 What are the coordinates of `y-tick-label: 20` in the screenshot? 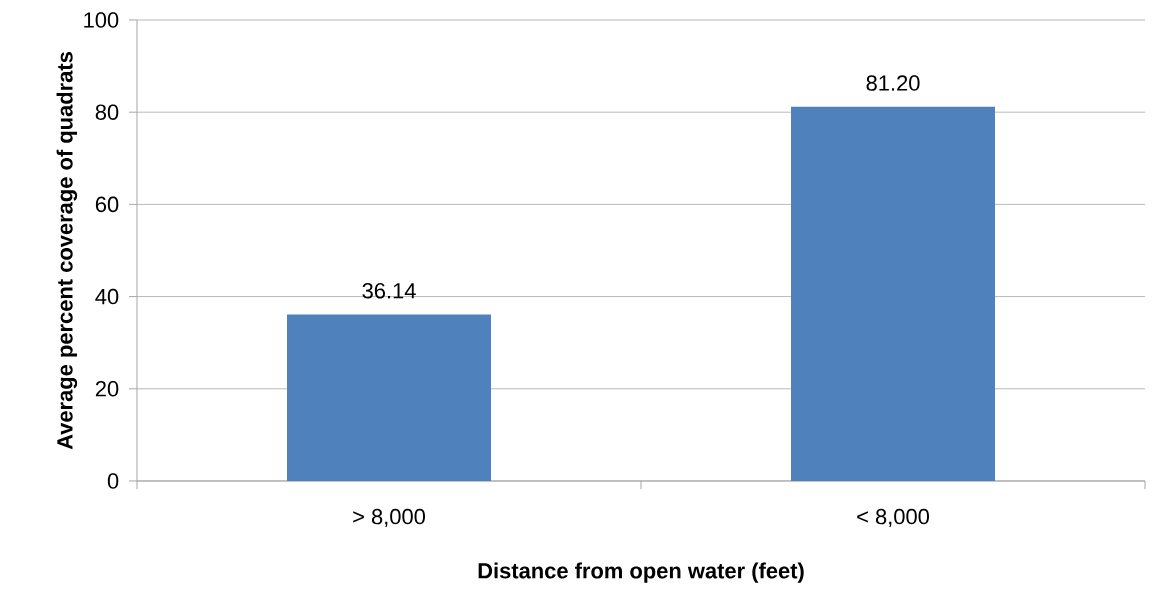 It's located at (107, 389).